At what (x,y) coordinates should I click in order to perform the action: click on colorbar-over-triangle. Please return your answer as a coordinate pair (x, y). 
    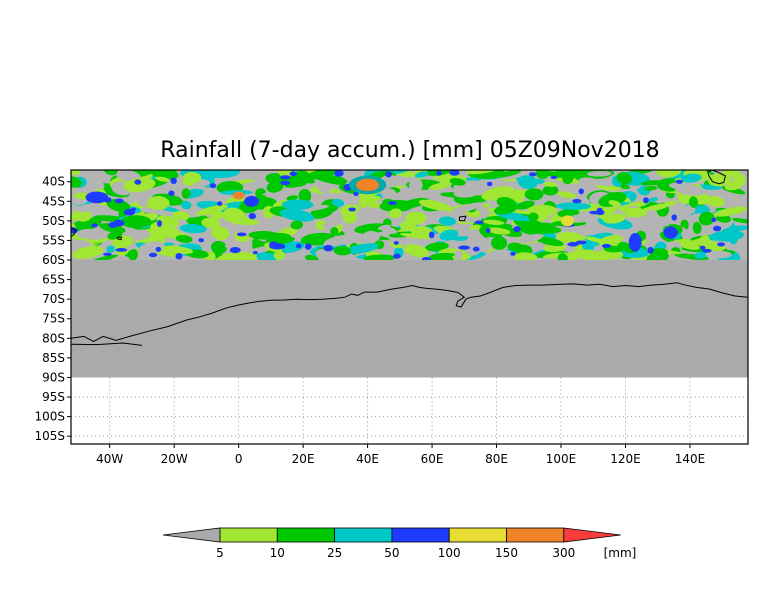
    Looking at the image, I should click on (592, 535).